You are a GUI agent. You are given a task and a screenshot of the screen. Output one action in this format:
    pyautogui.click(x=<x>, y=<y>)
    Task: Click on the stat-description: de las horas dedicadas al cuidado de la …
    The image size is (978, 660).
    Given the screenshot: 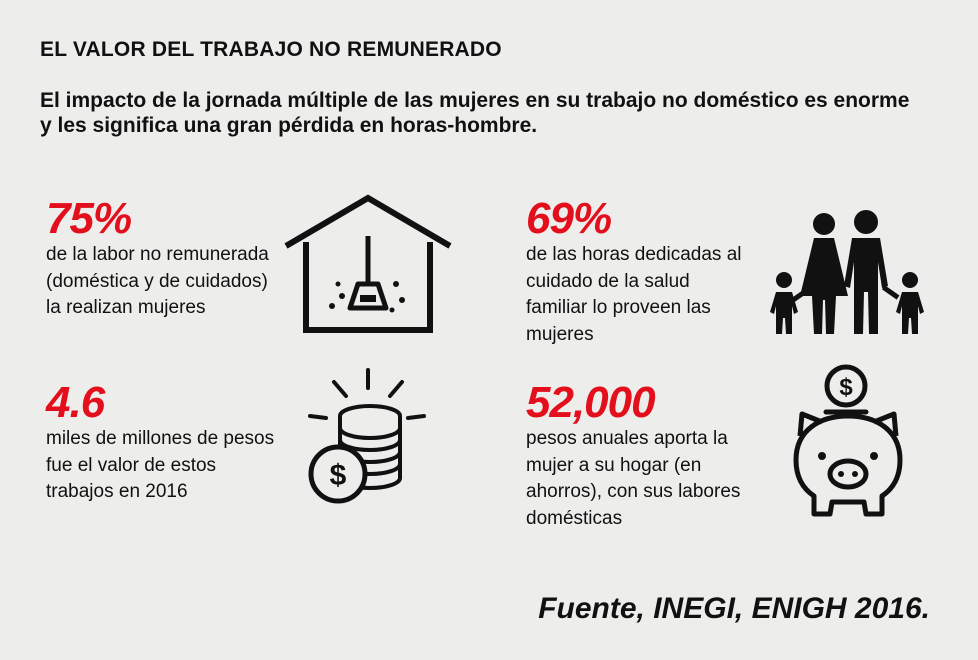 What is the action you would take?
    pyautogui.click(x=634, y=294)
    